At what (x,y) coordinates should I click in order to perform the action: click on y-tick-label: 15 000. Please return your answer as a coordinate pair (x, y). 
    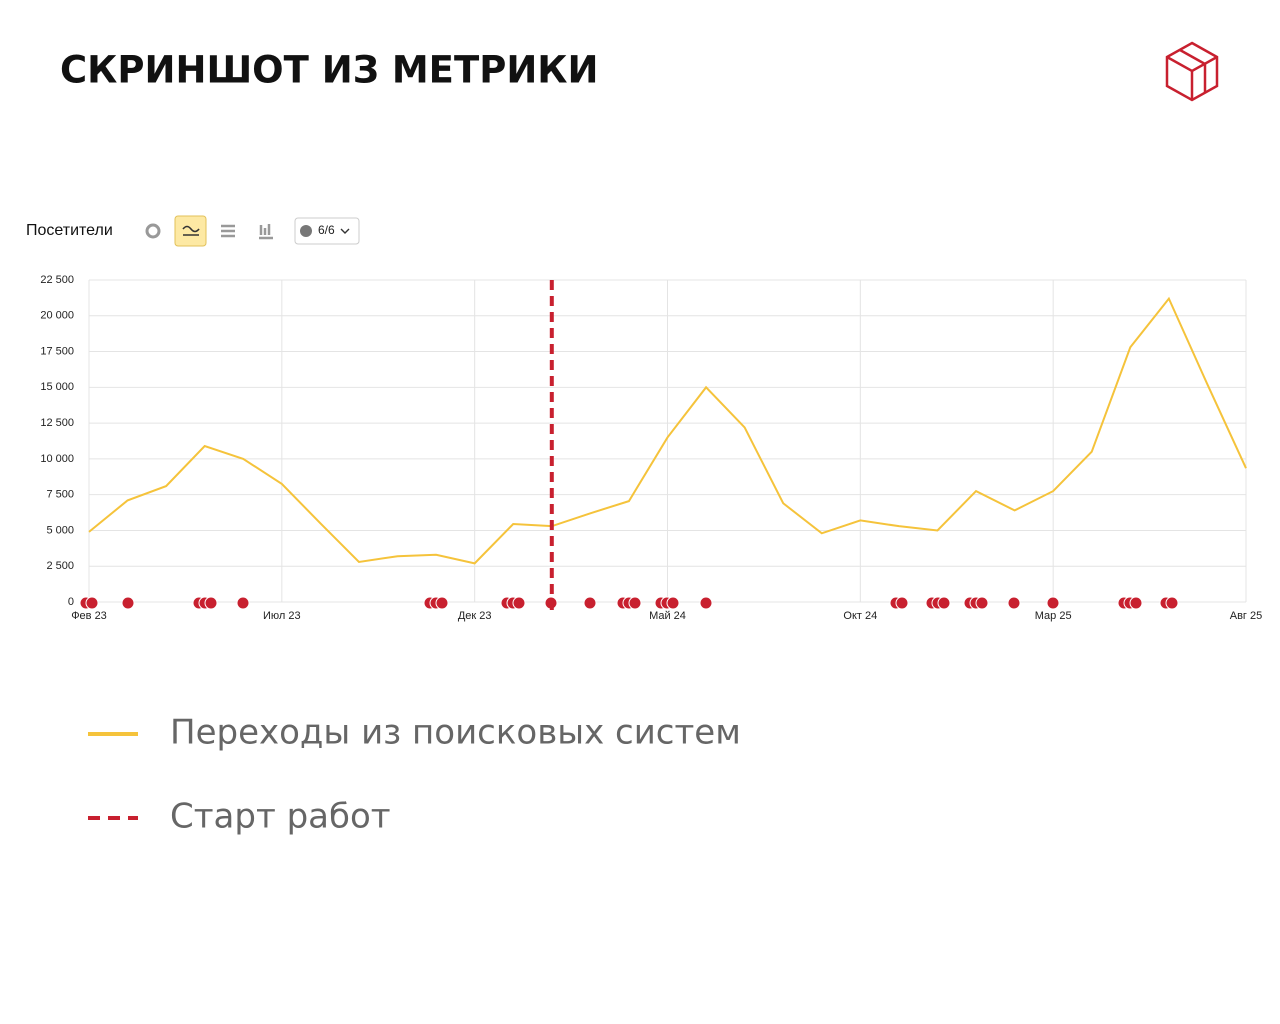
    Looking at the image, I should click on (57, 387).